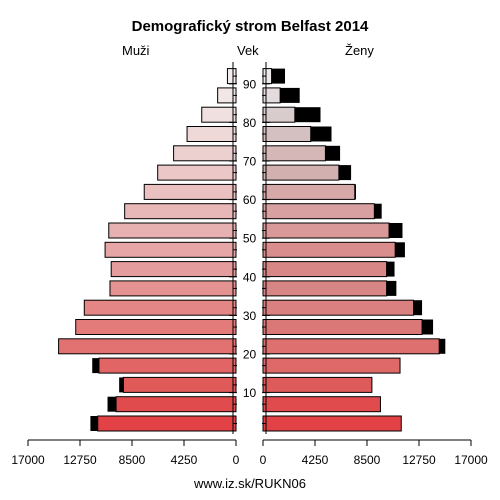  What do you see at coordinates (248, 50) in the screenshot?
I see `age-axis-label: Vek` at bounding box center [248, 50].